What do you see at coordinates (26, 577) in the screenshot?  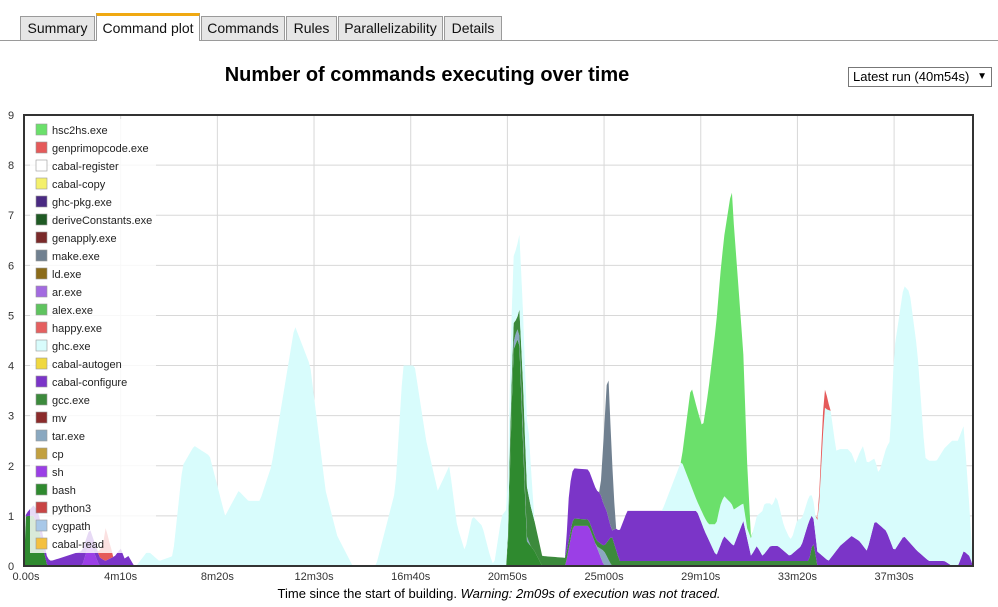 I see `x-tick-label: 0.00s` at bounding box center [26, 577].